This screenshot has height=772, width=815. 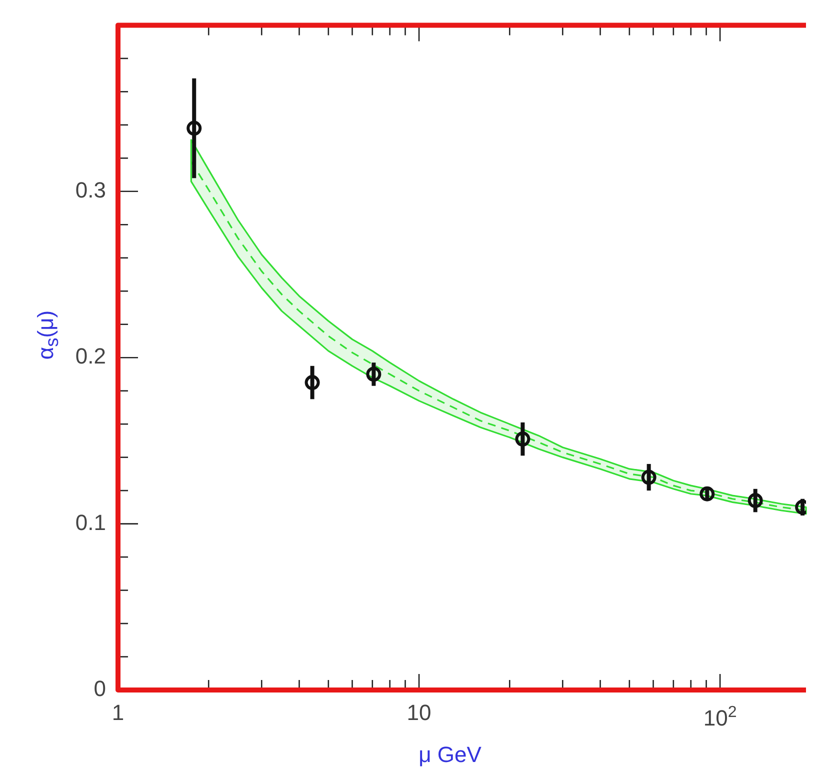 What do you see at coordinates (450, 755) in the screenshot?
I see `x-axis-title: μ GeV` at bounding box center [450, 755].